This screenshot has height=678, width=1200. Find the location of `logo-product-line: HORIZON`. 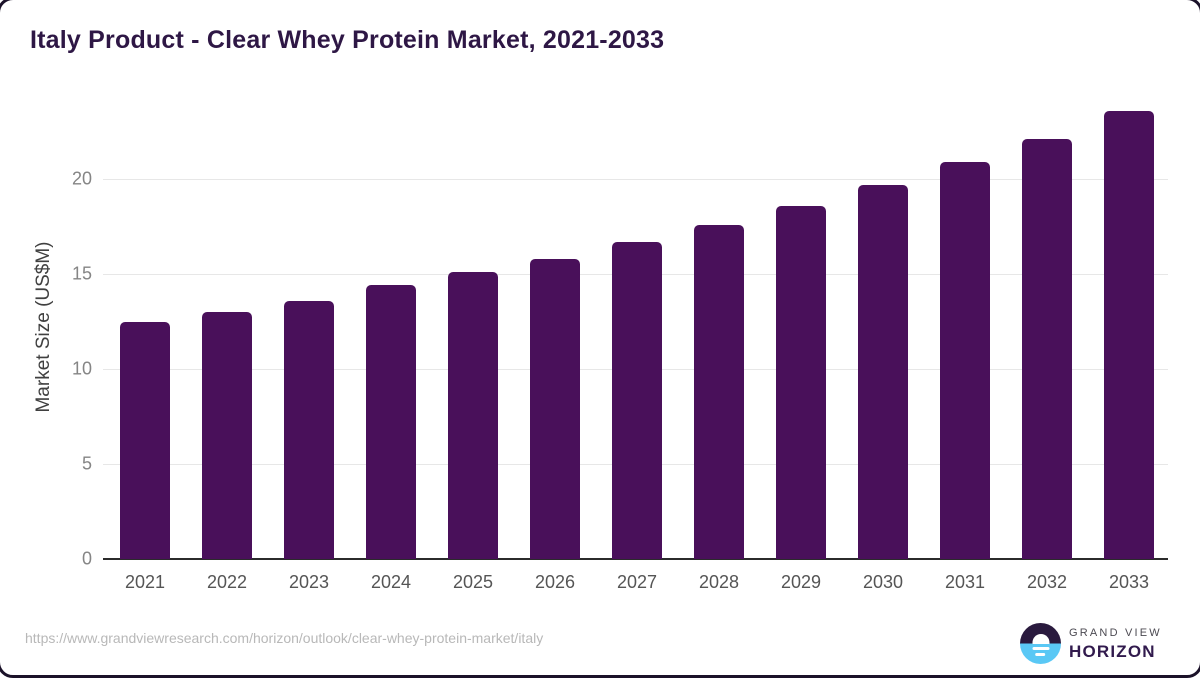

logo-product-line: HORIZON is located at coordinates (1112, 651).